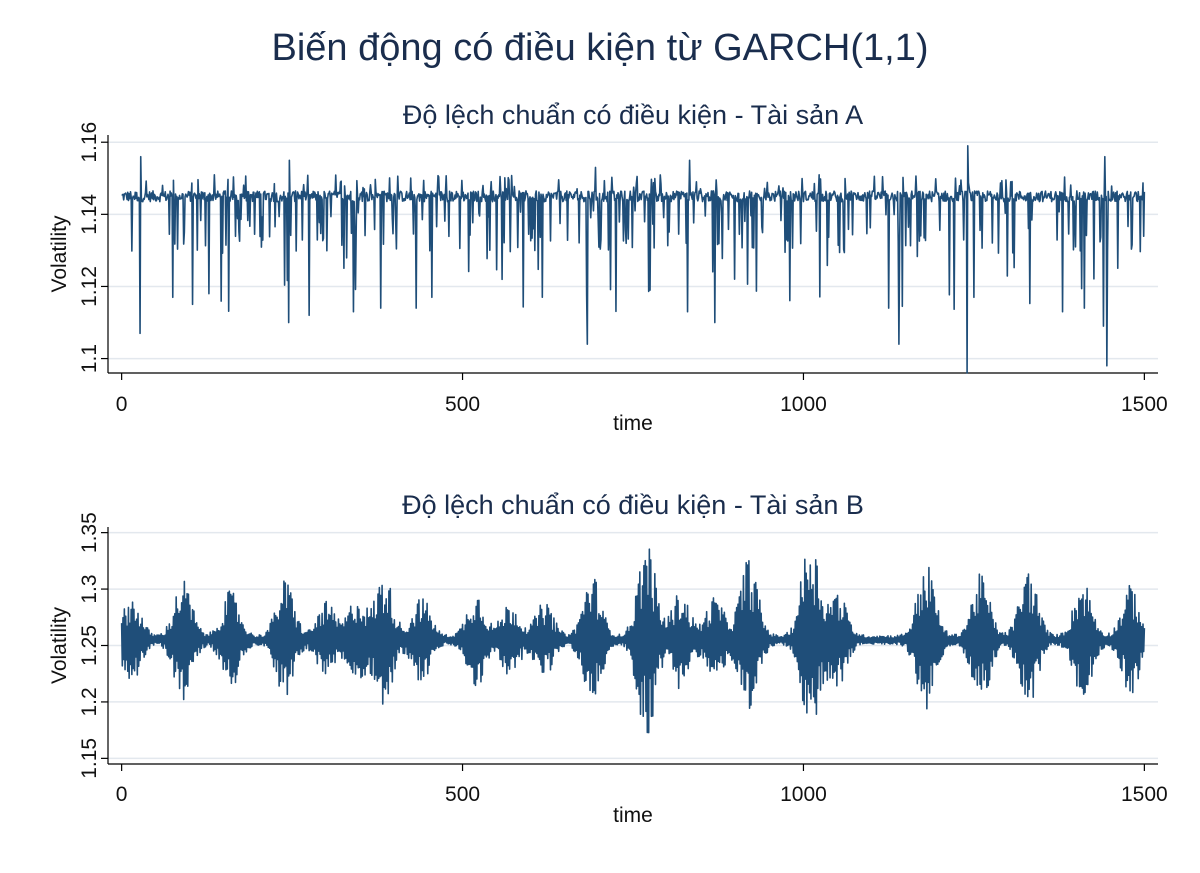 The image size is (1200, 873). I want to click on y-tick-label: 1.35, so click(89, 532).